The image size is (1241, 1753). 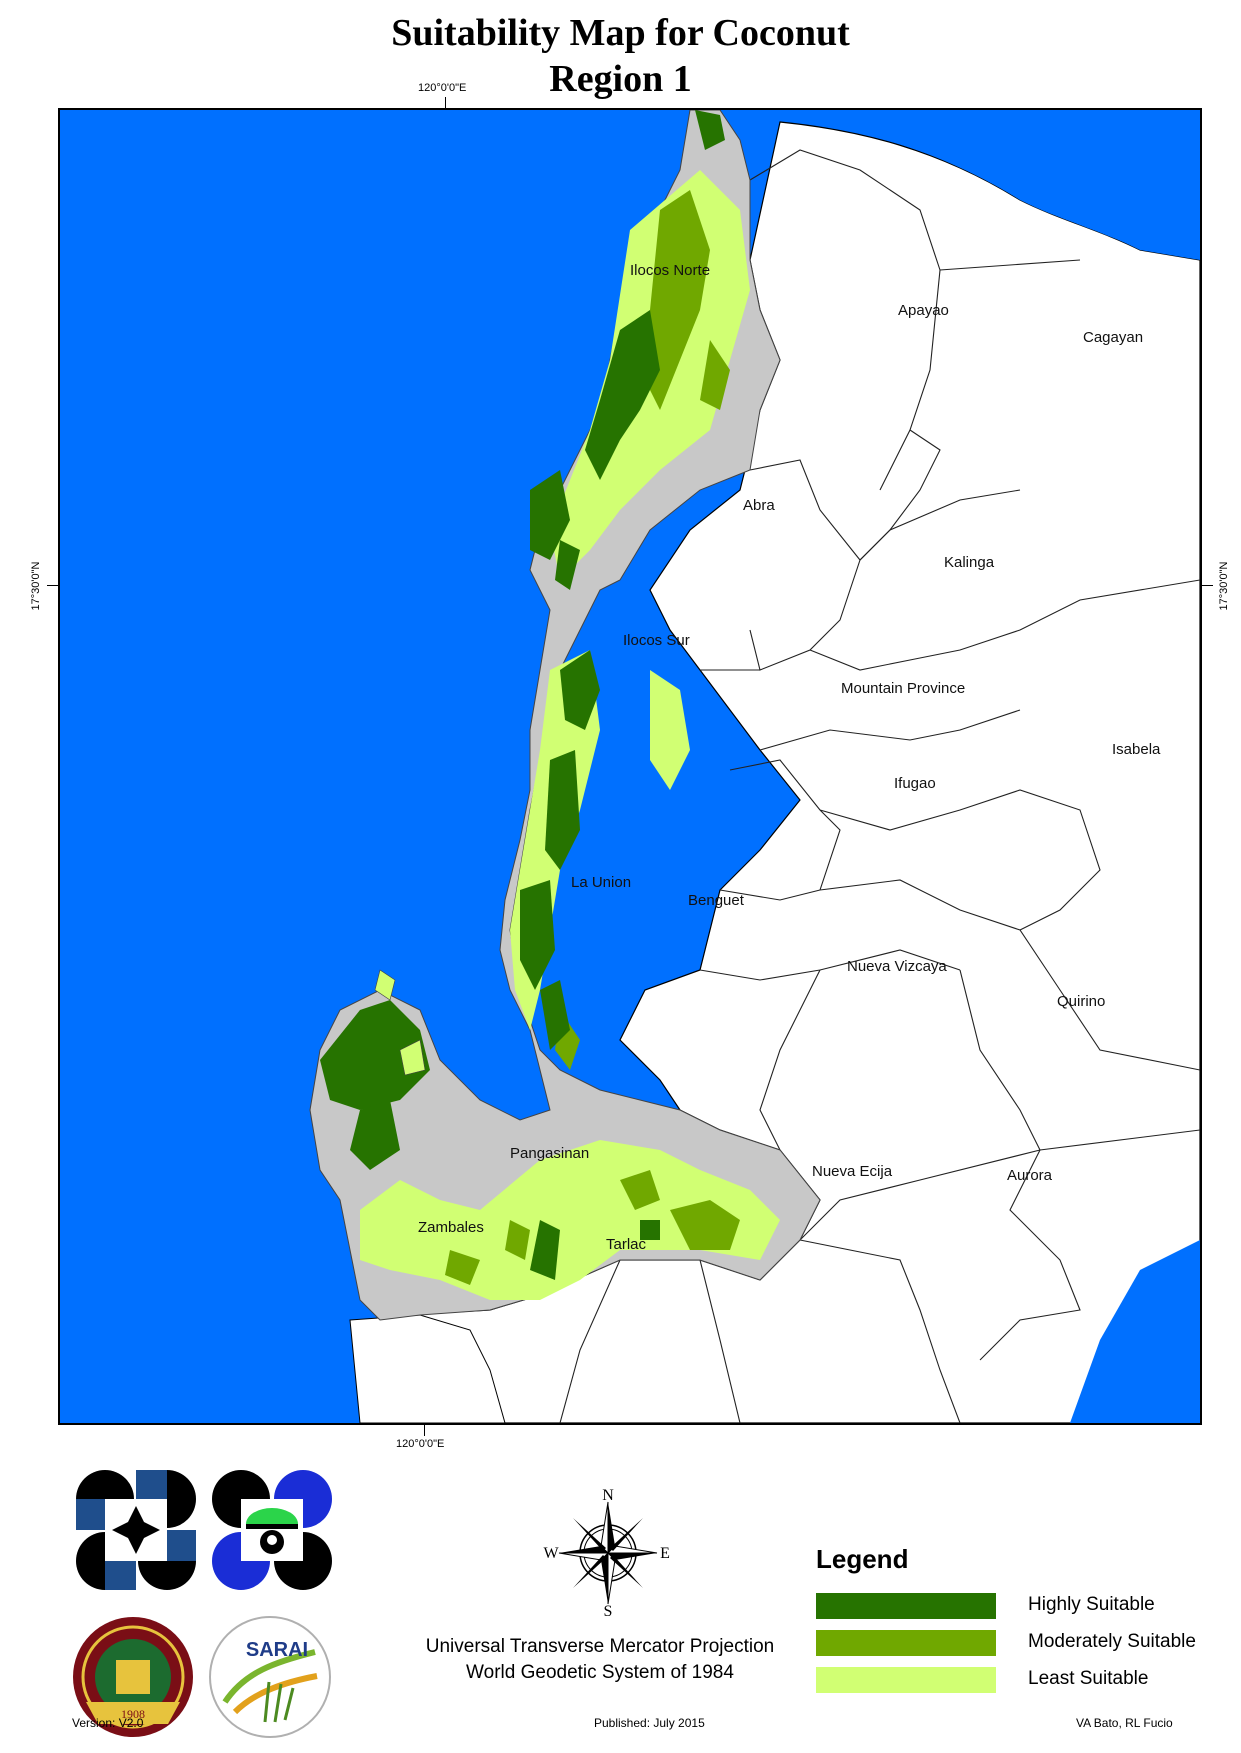 I want to click on svg-text: E, so click(x=665, y=1553).